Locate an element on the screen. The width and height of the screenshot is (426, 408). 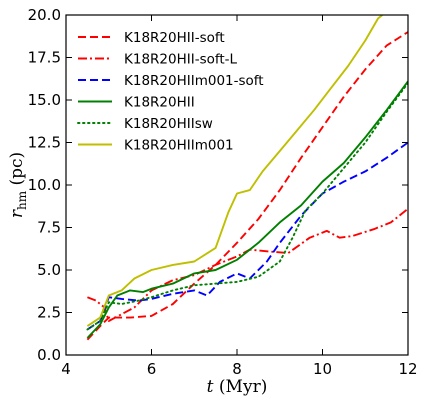
legend-label: K18R20HIIm001 is located at coordinates (179, 146).